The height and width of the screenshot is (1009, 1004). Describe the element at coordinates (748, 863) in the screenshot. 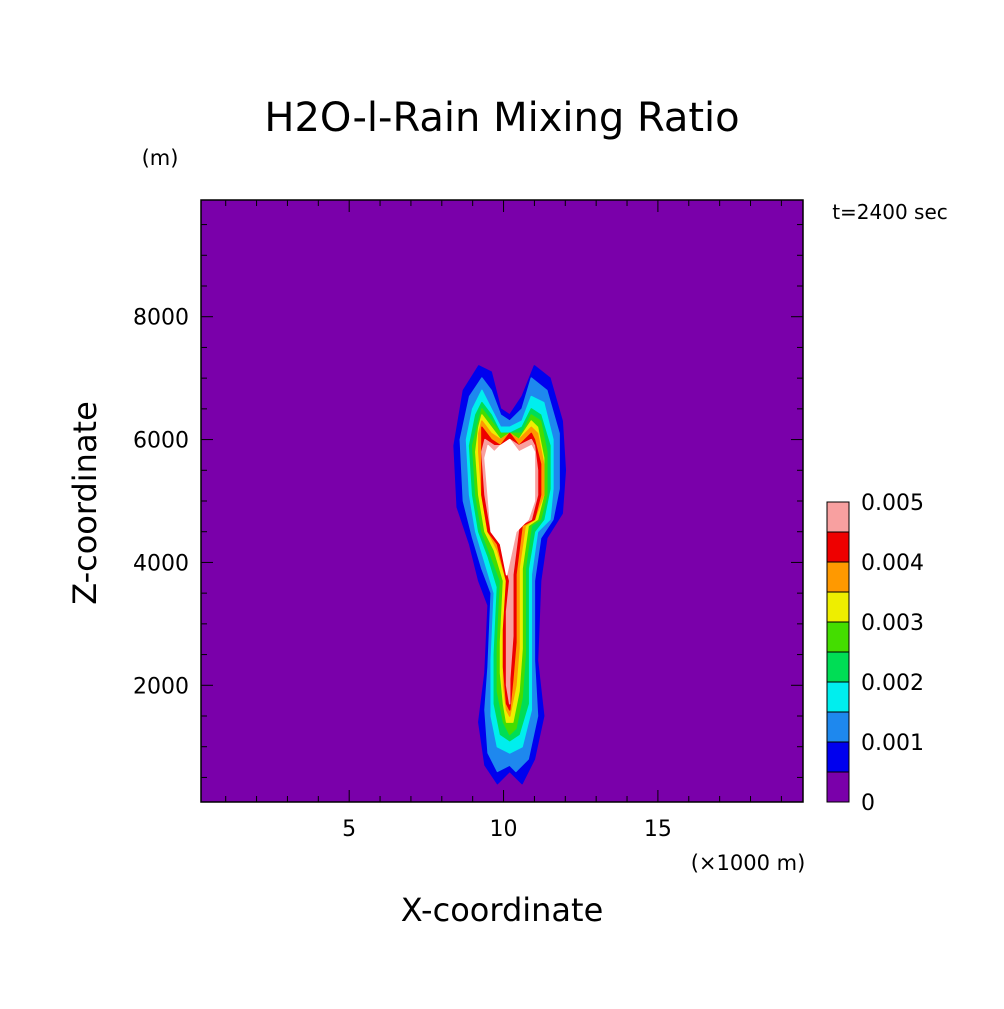

I see `x-unit-label: (×1000 m)` at that location.